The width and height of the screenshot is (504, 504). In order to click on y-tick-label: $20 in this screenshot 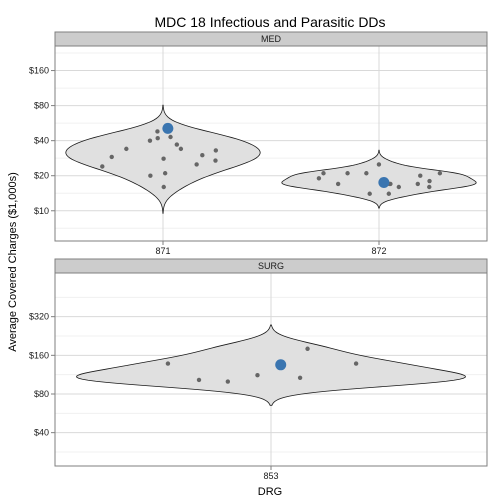, I will do `click(41, 176)`.